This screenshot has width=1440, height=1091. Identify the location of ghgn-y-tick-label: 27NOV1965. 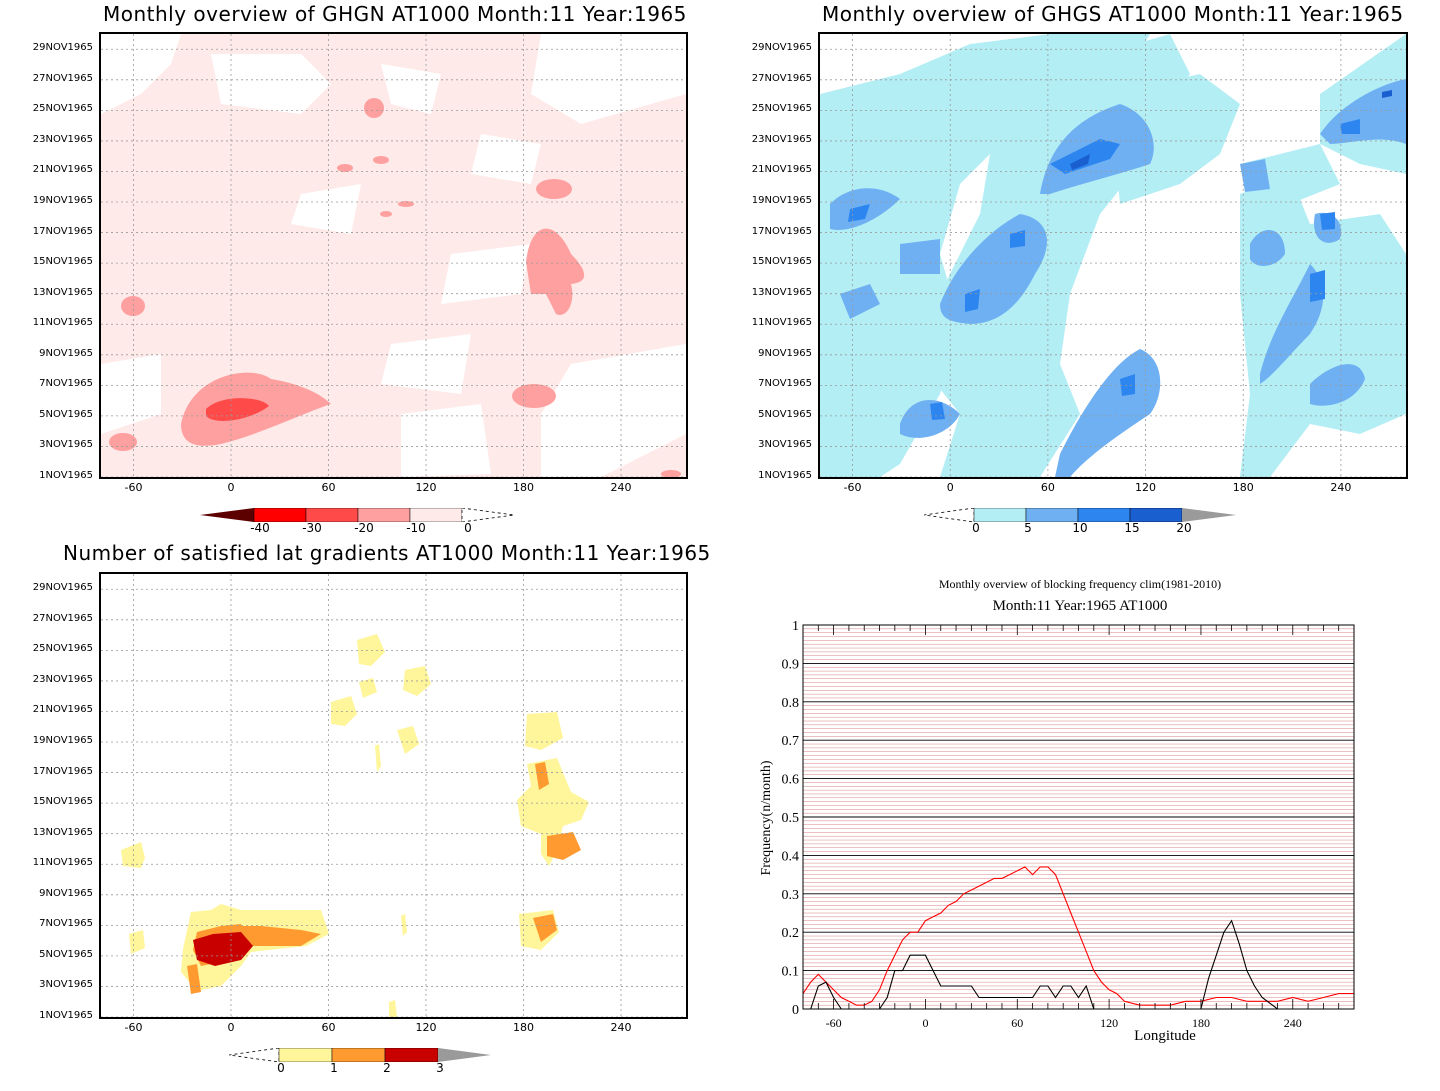
(62, 78).